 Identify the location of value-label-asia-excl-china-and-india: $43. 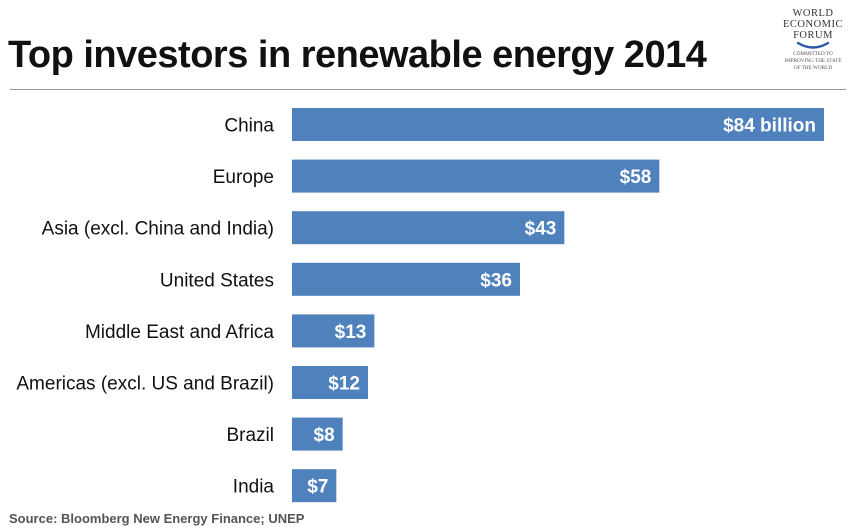
(541, 229).